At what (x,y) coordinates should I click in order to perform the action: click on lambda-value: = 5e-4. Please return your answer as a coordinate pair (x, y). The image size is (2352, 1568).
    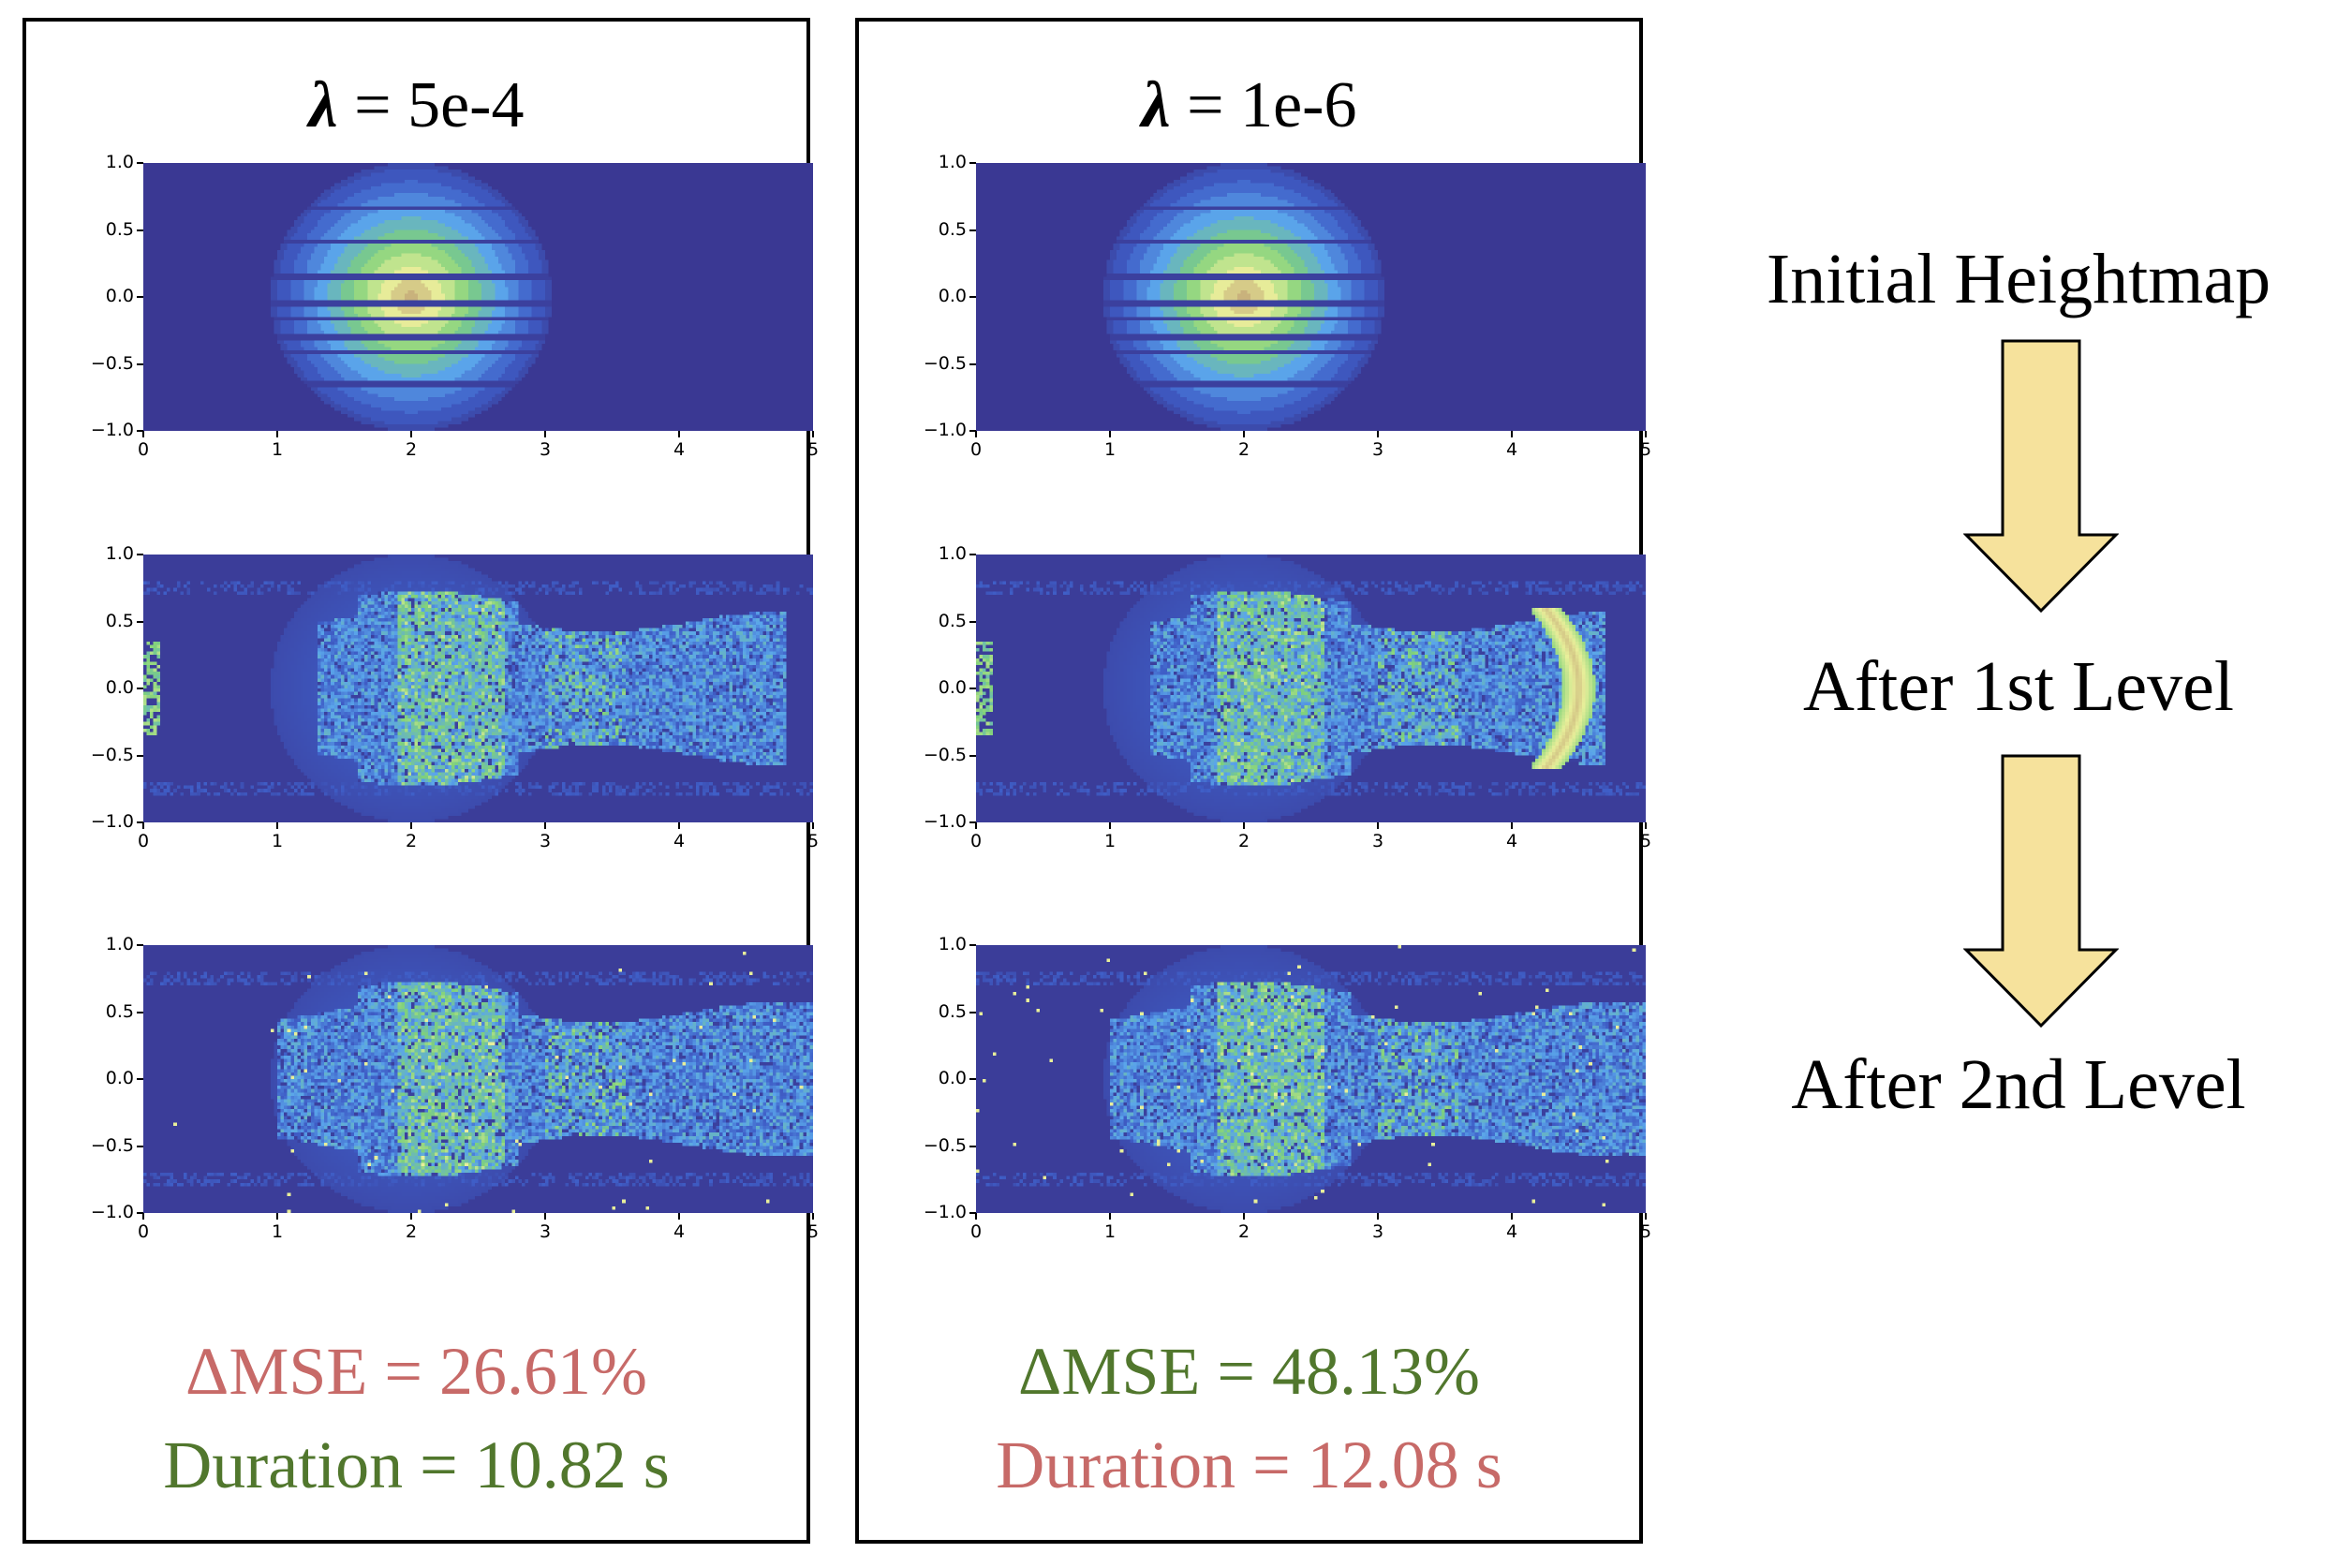
    Looking at the image, I should click on (439, 105).